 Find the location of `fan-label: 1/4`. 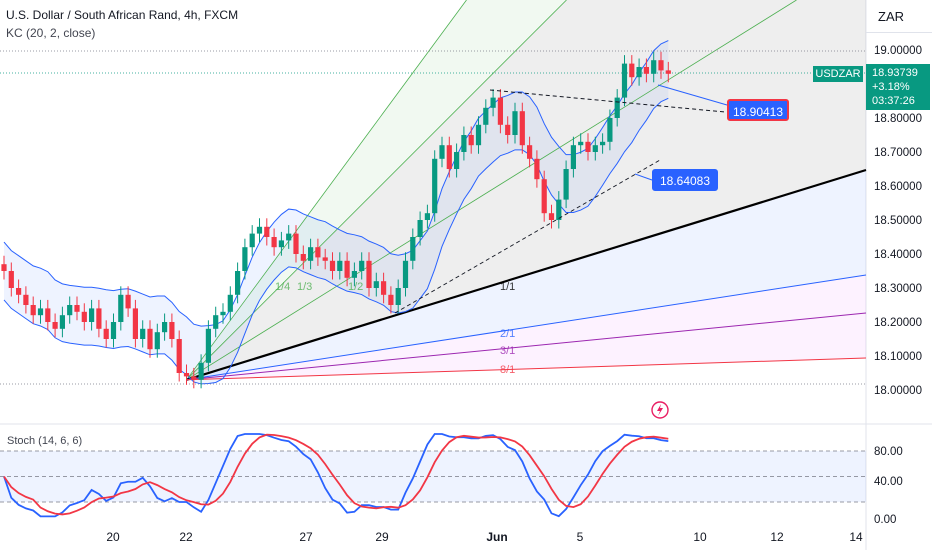

fan-label: 1/4 is located at coordinates (282, 287).